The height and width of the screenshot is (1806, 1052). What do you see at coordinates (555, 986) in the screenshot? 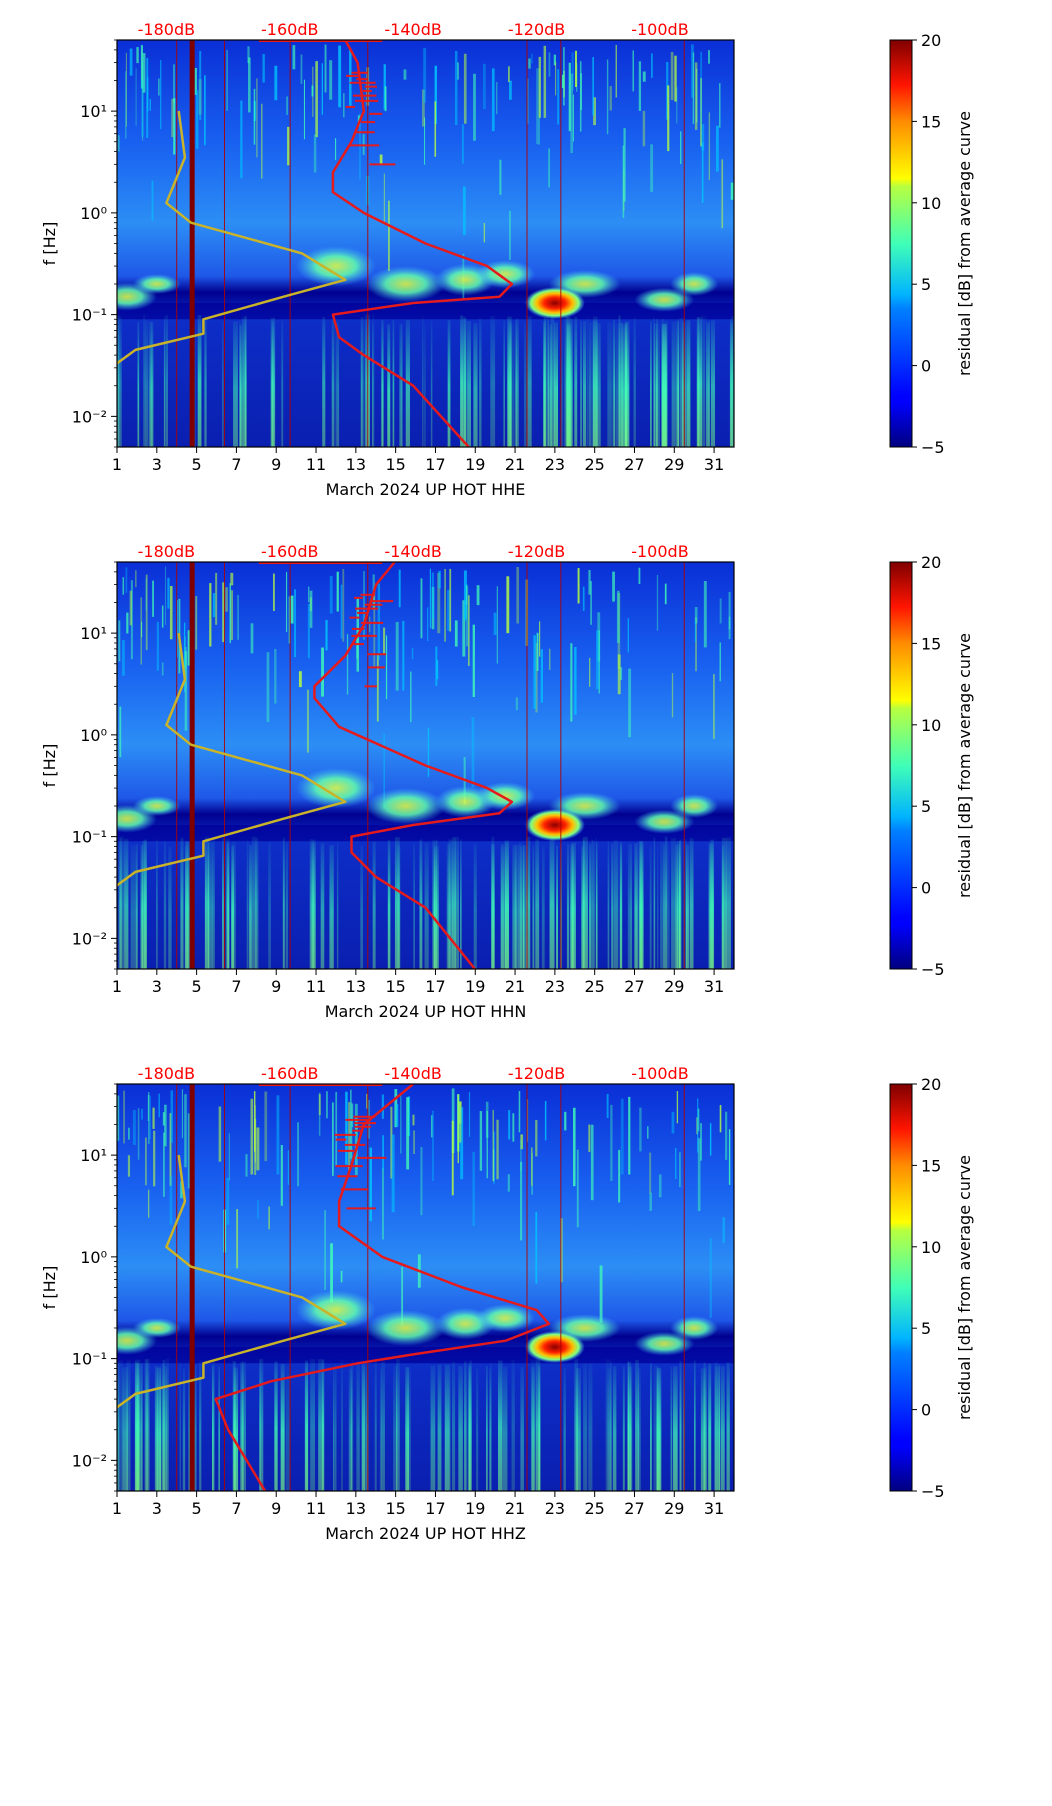
I see `x-tick-label: 23` at bounding box center [555, 986].